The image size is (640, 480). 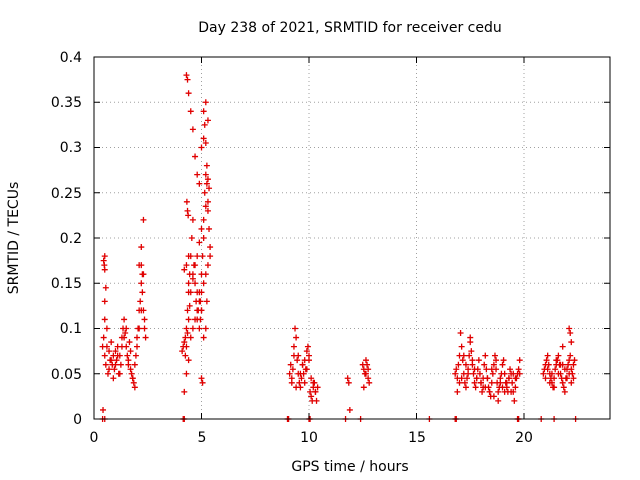 What do you see at coordinates (71, 329) in the screenshot?
I see `y-tick-label-0.1: 0.1` at bounding box center [71, 329].